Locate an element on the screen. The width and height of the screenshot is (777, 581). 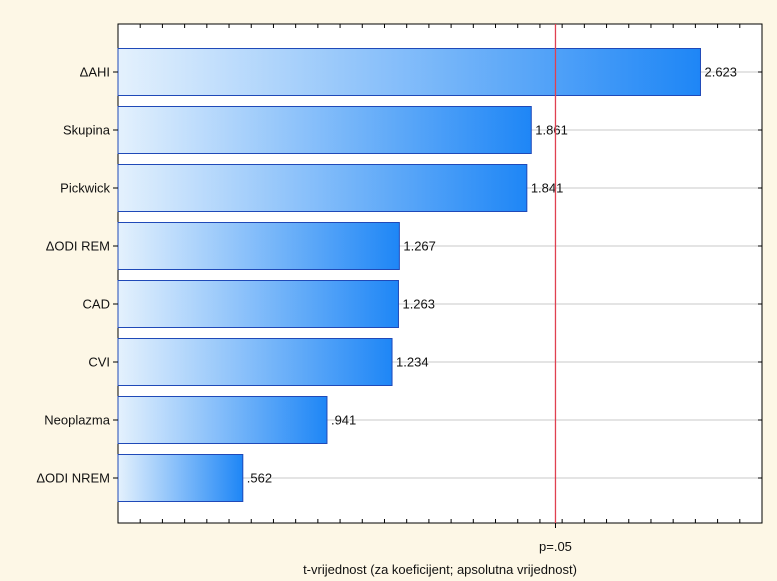
value-label: 1.267 is located at coordinates (419, 246).